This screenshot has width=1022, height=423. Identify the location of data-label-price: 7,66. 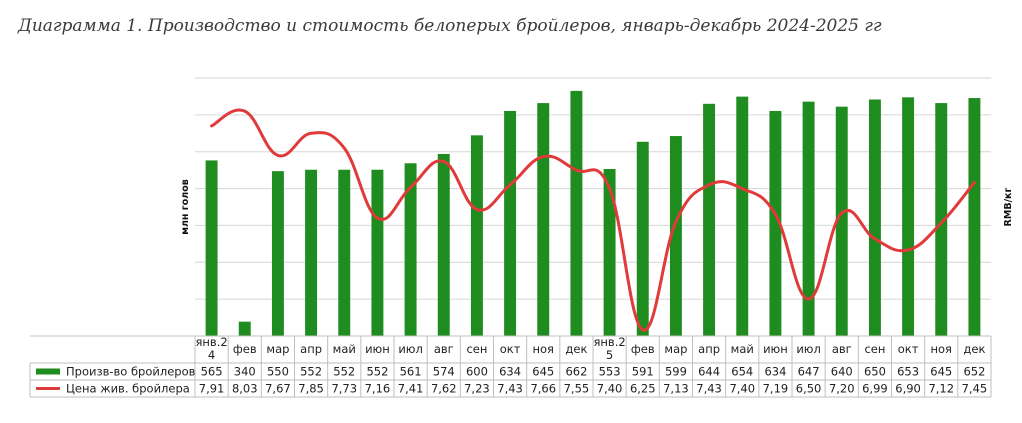
(543, 389).